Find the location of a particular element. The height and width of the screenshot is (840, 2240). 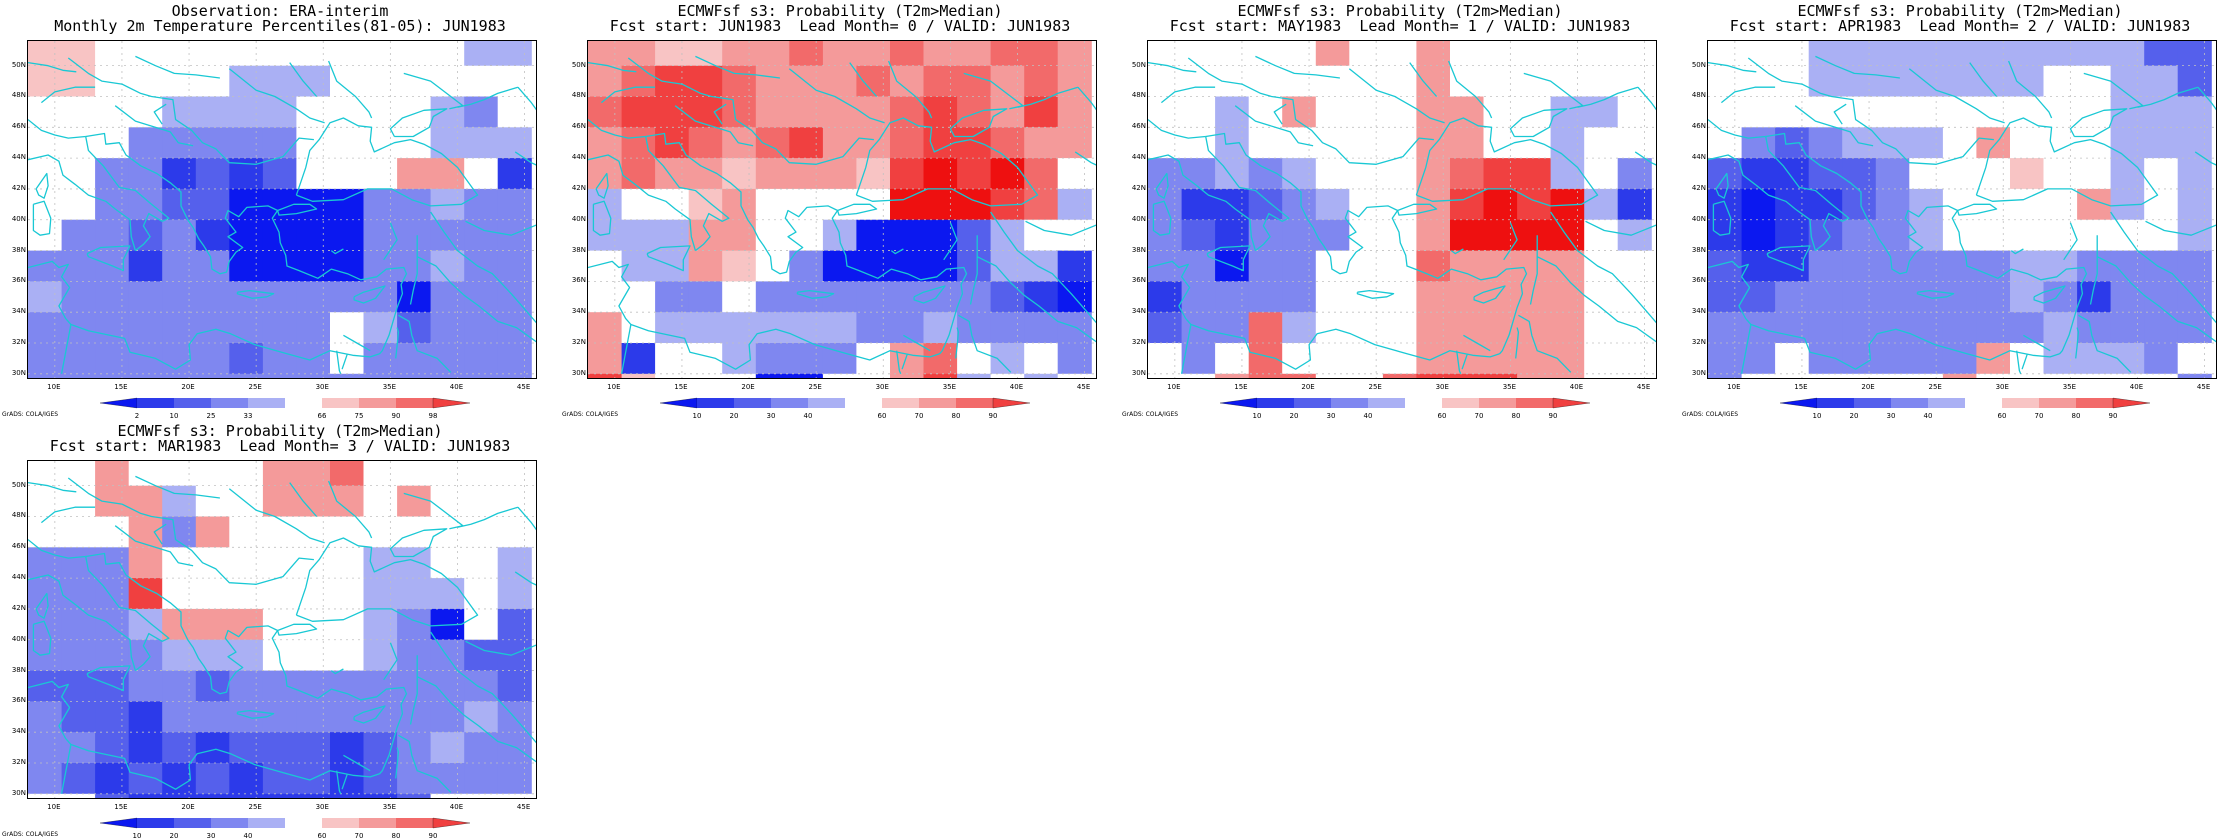

lat-tick-label: 50N is located at coordinates (578, 64).